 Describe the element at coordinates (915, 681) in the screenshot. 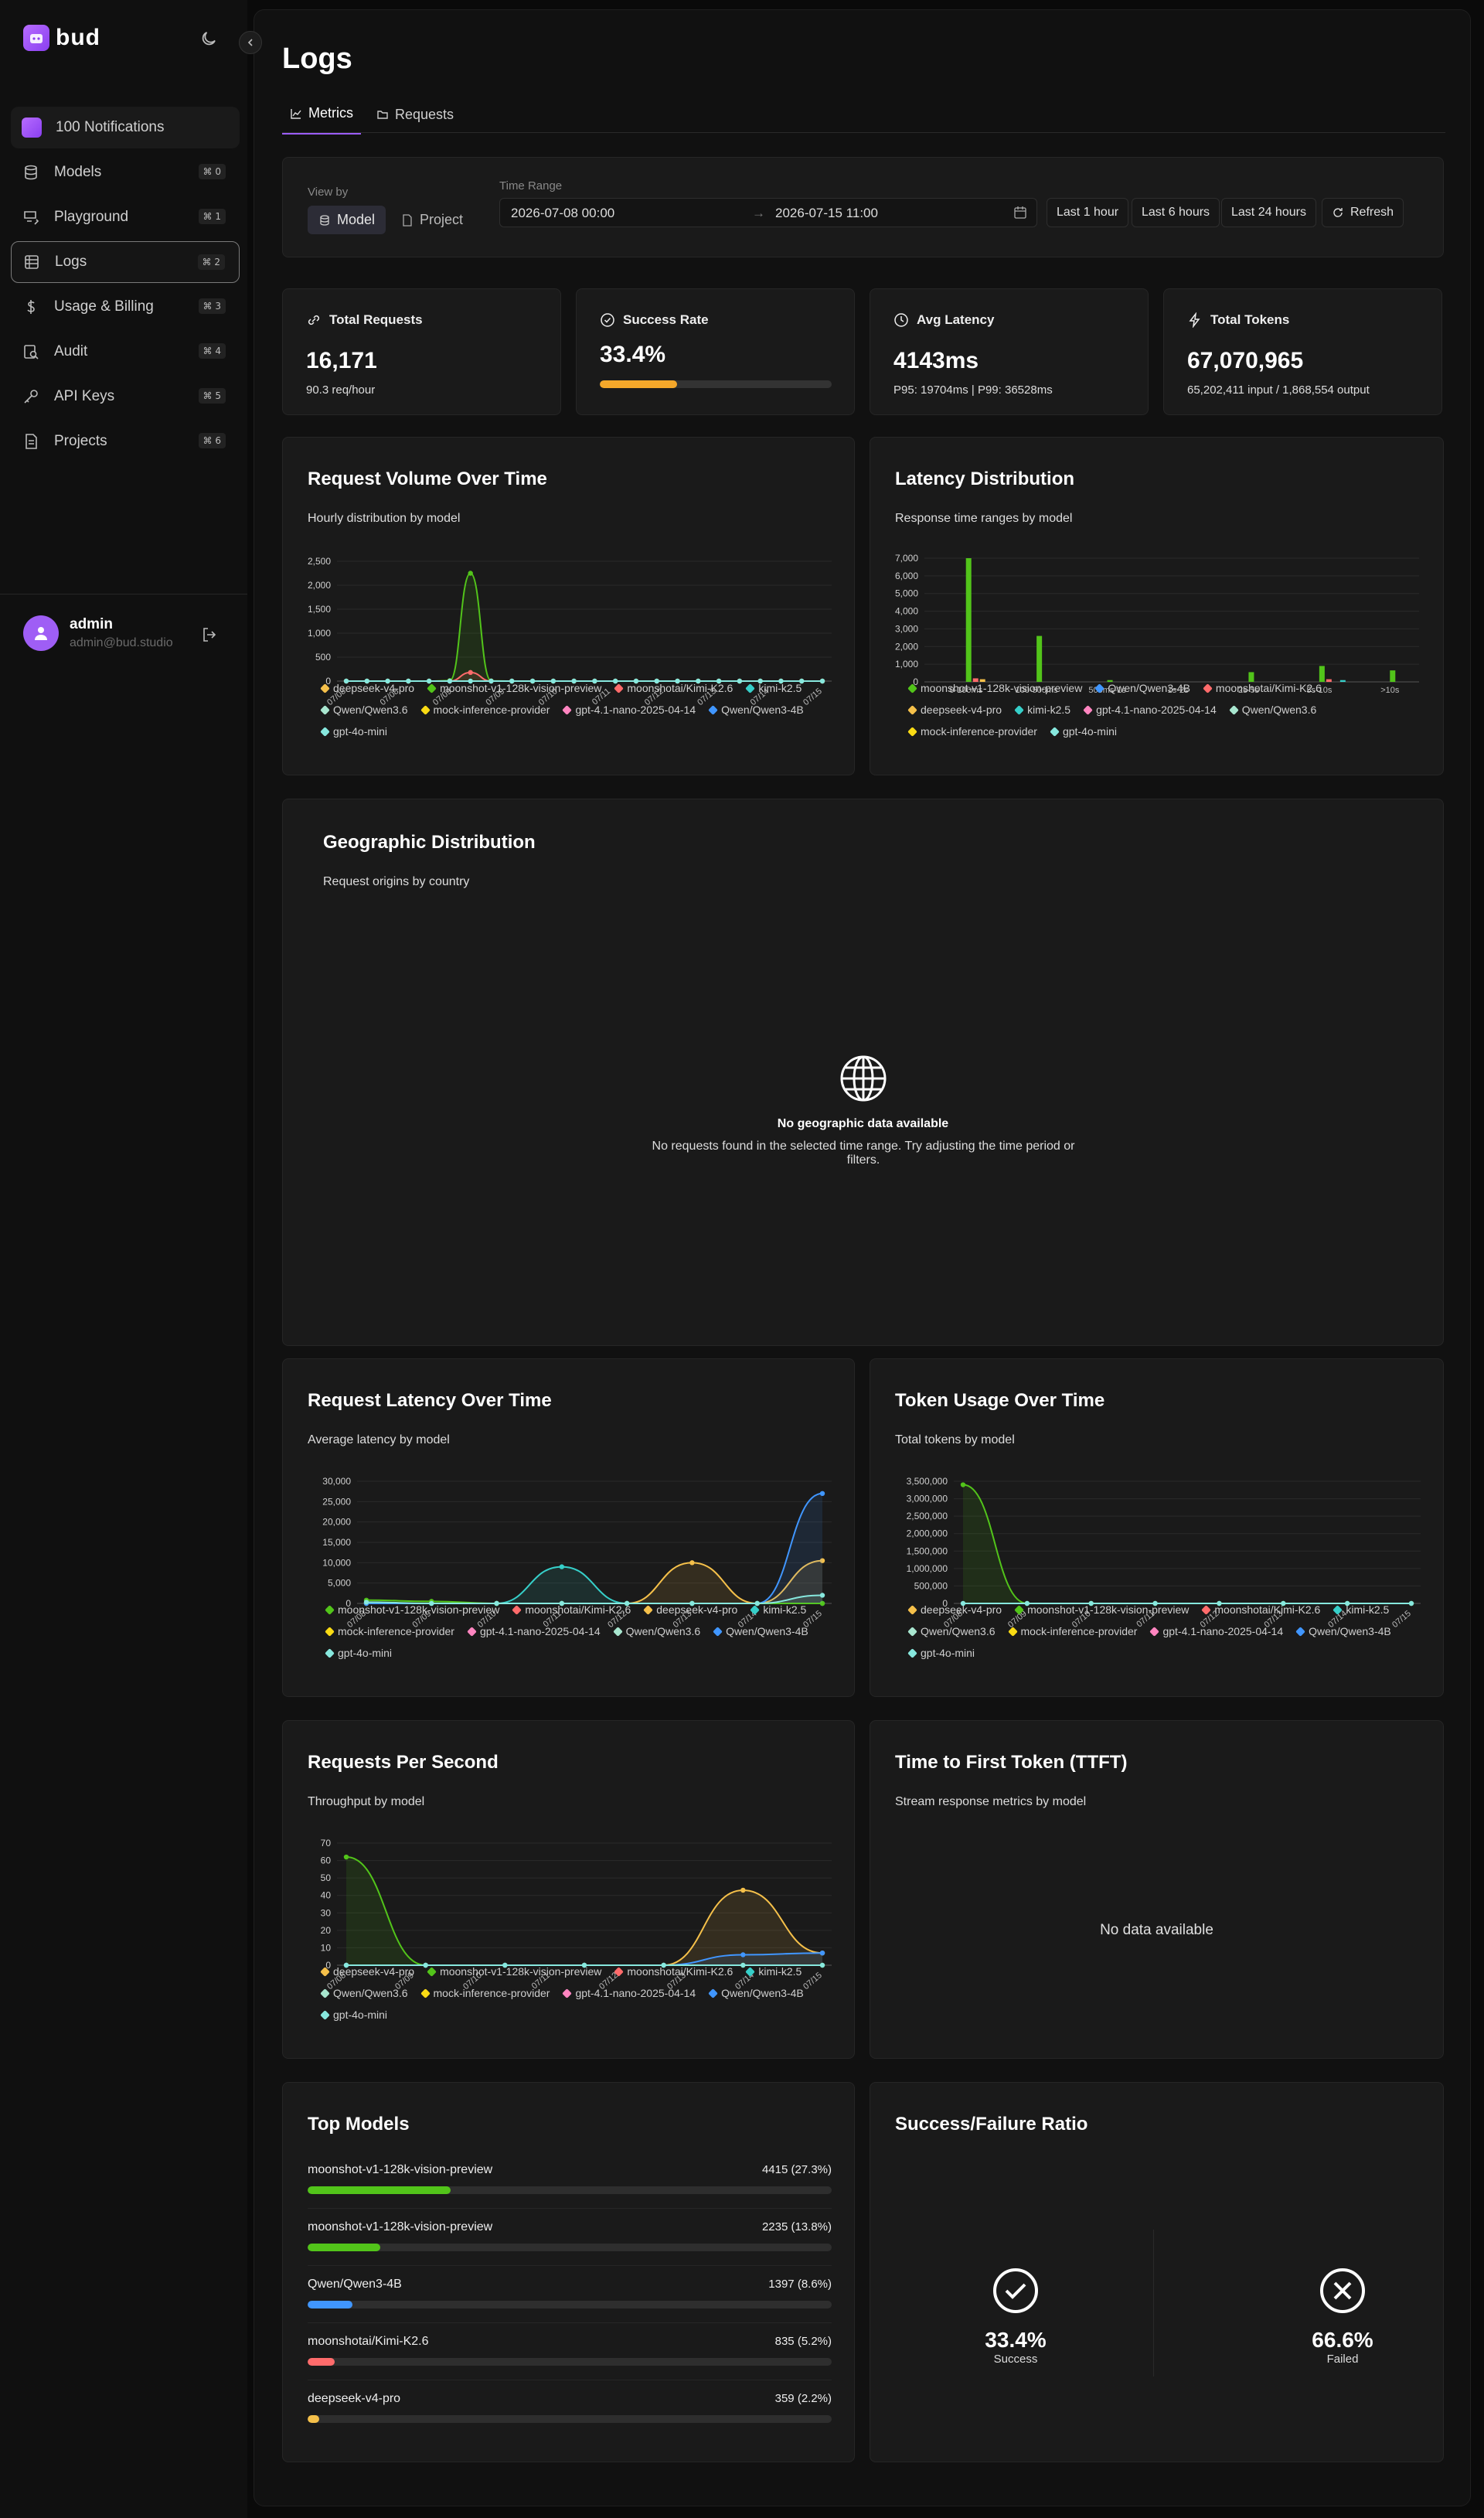

I see `y-tick-label: 0` at that location.